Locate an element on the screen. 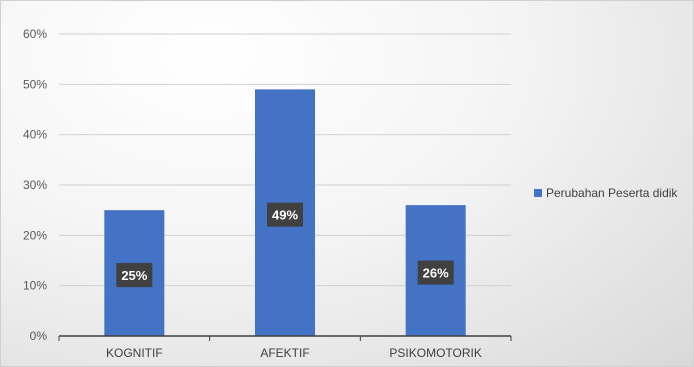 This screenshot has width=694, height=367. x-tick-label: AFEKTIF is located at coordinates (284, 353).